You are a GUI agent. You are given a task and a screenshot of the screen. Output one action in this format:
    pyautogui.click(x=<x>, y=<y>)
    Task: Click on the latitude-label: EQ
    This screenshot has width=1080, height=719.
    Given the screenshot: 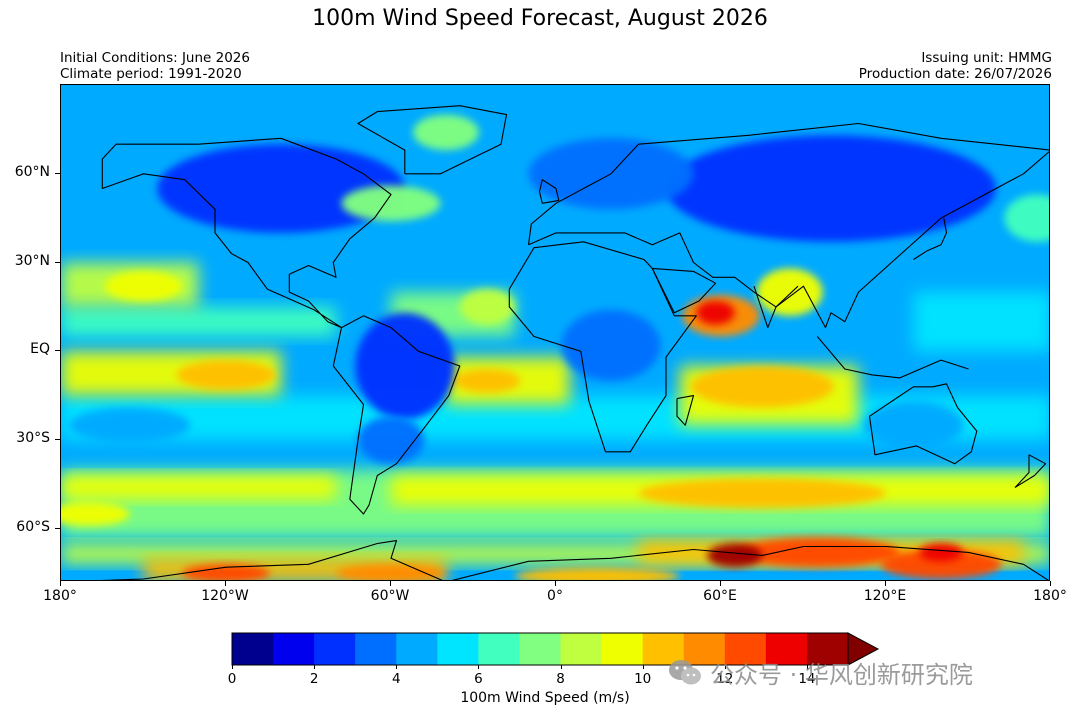 What is the action you would take?
    pyautogui.click(x=40, y=349)
    